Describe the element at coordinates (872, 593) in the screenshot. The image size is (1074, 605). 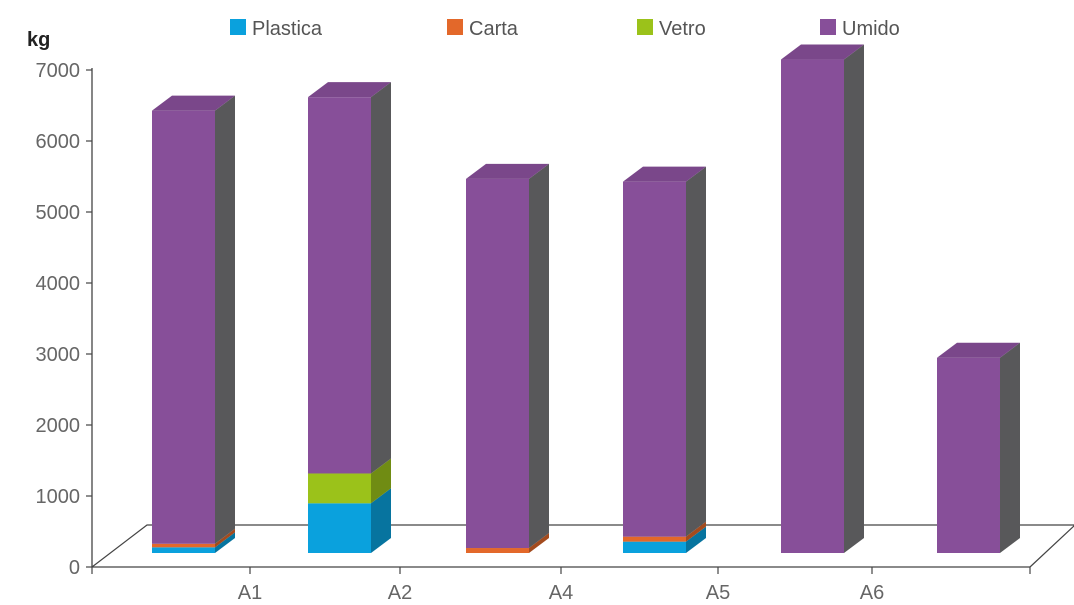
I see `x-tick-label-a6: A6` at that location.